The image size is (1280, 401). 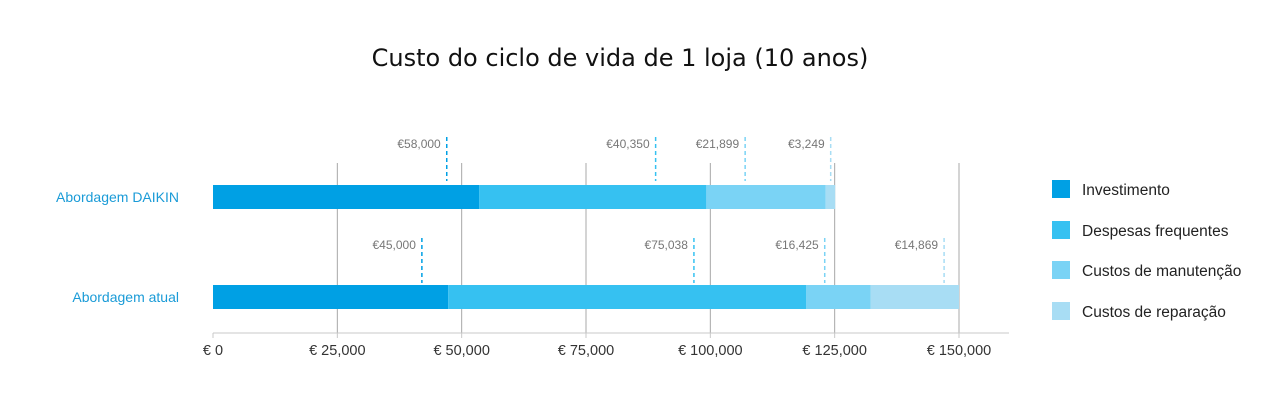 What do you see at coordinates (117, 247) in the screenshot?
I see `category-labels: Abordagem DAIKIN Abordagem atual` at bounding box center [117, 247].